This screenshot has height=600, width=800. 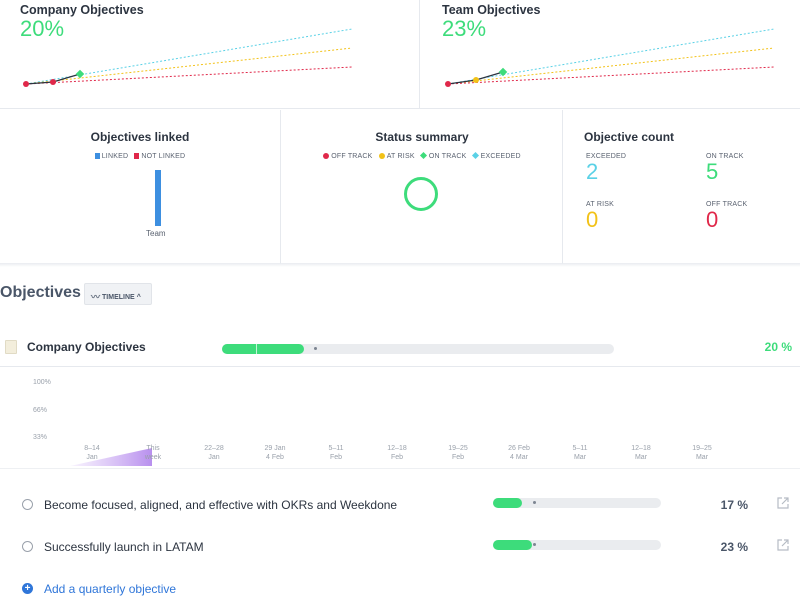 What do you see at coordinates (40, 410) in the screenshot?
I see `y-axis-label: 66%` at bounding box center [40, 410].